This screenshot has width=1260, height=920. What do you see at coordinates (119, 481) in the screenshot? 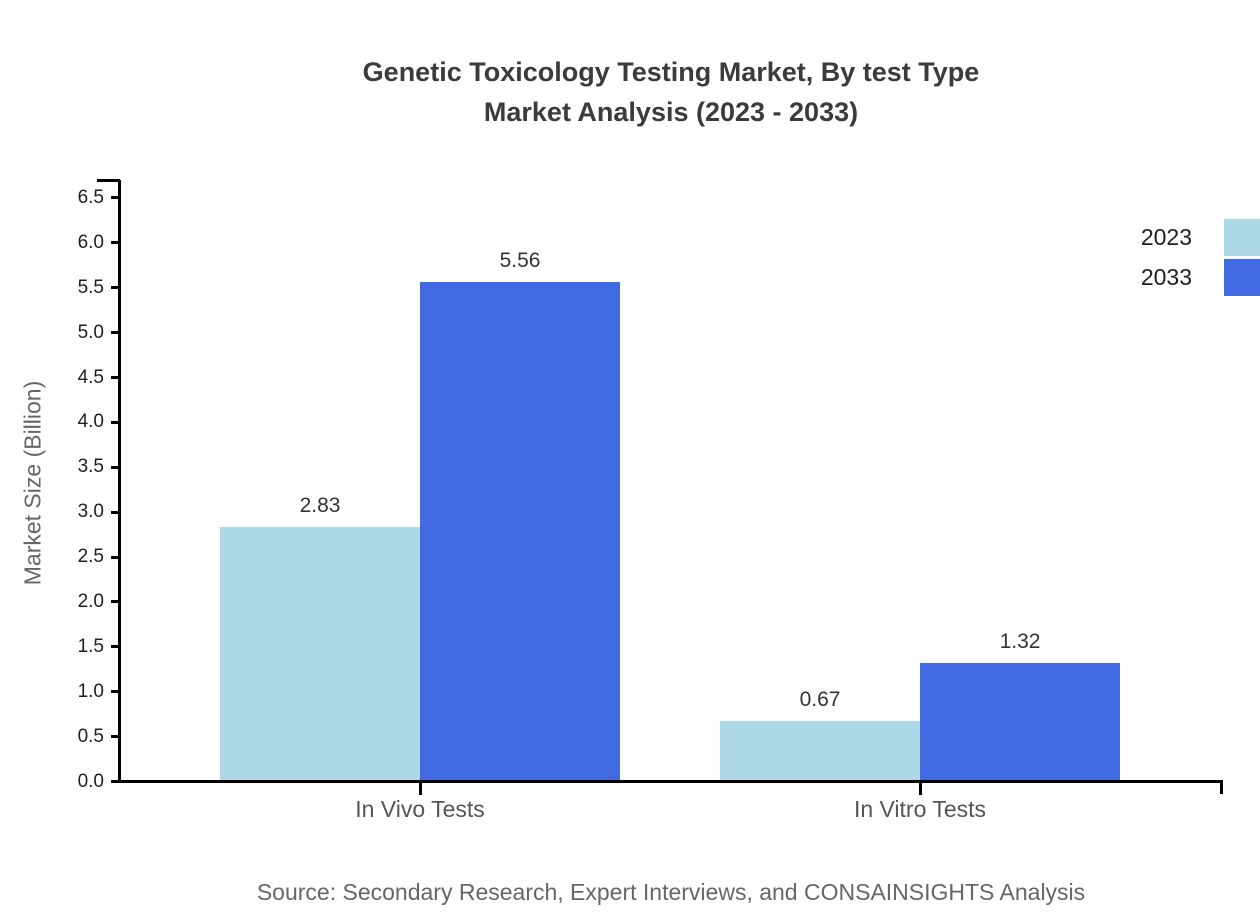
I see `y-axis-line` at bounding box center [119, 481].